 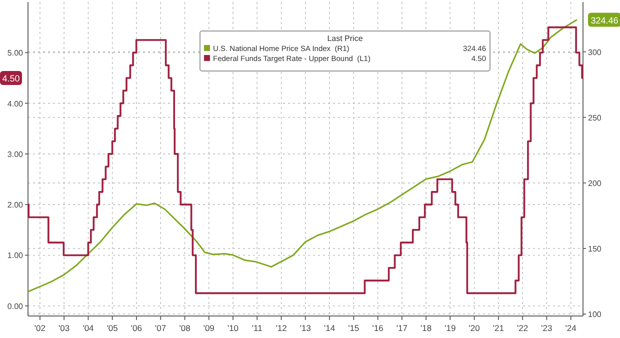 I want to click on x-tick-label: '05, so click(x=112, y=328).